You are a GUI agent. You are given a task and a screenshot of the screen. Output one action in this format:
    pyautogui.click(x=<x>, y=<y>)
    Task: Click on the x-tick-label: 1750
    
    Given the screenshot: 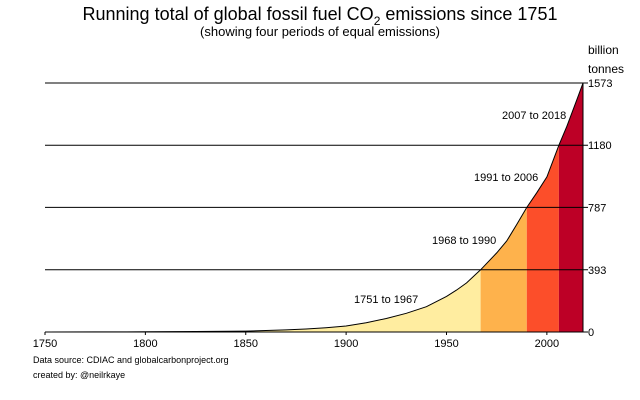 What is the action you would take?
    pyautogui.click(x=45, y=344)
    